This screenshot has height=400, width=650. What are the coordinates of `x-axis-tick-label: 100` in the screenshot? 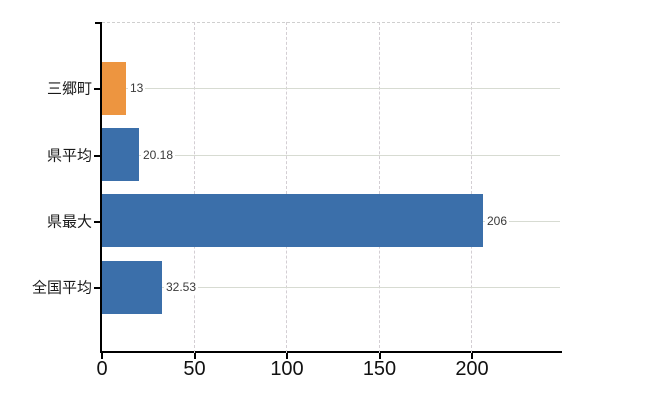 It's located at (287, 369).